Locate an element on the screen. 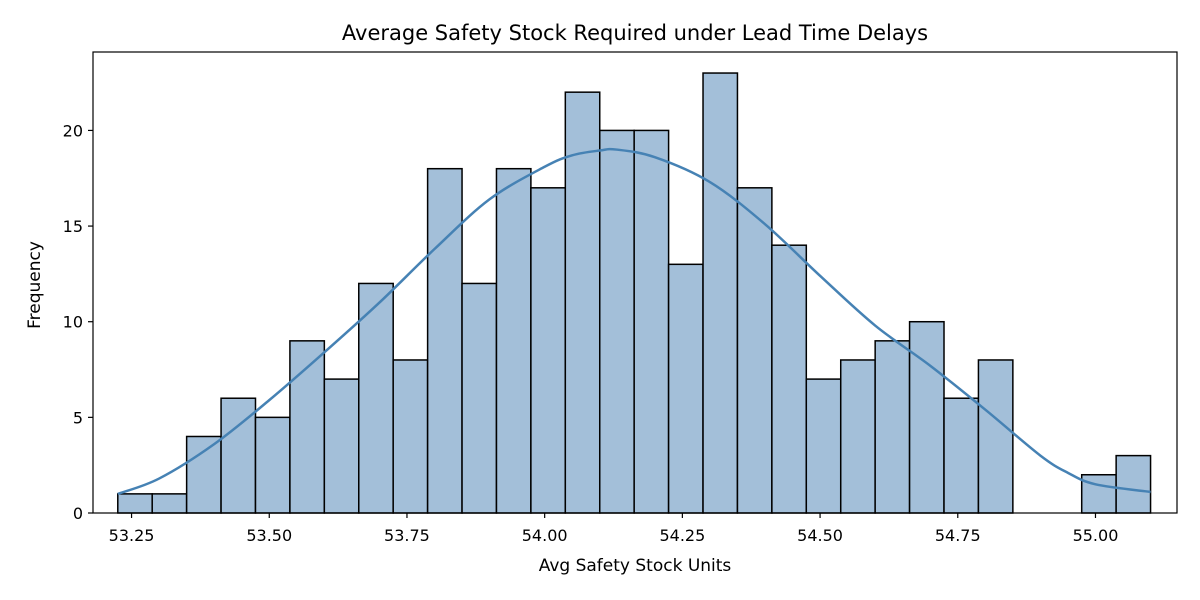 The image size is (1200, 600). x-tick-label: 54.00 is located at coordinates (545, 535).